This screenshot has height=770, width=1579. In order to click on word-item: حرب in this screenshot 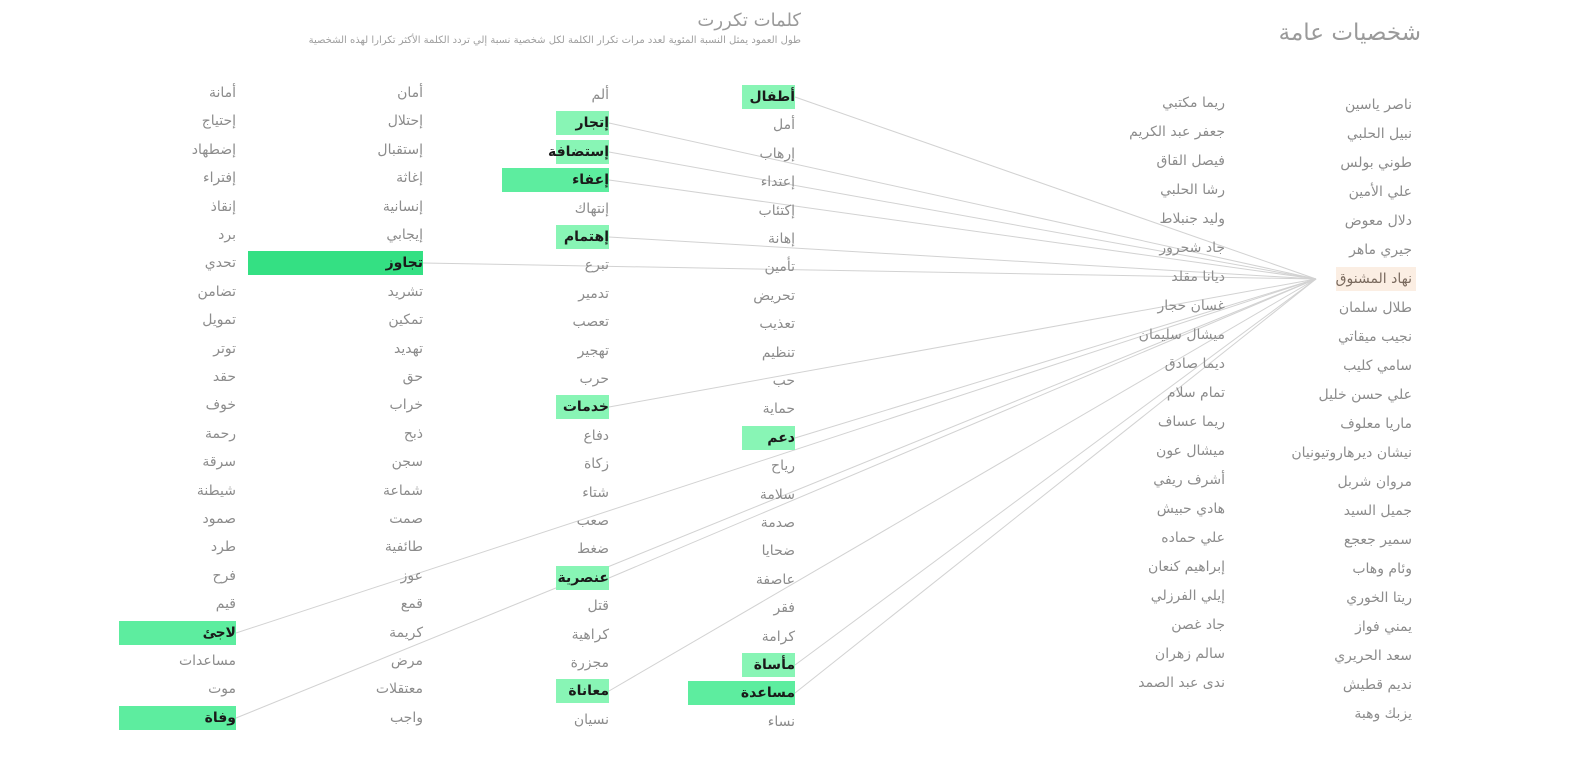, I will do `click(594, 379)`.